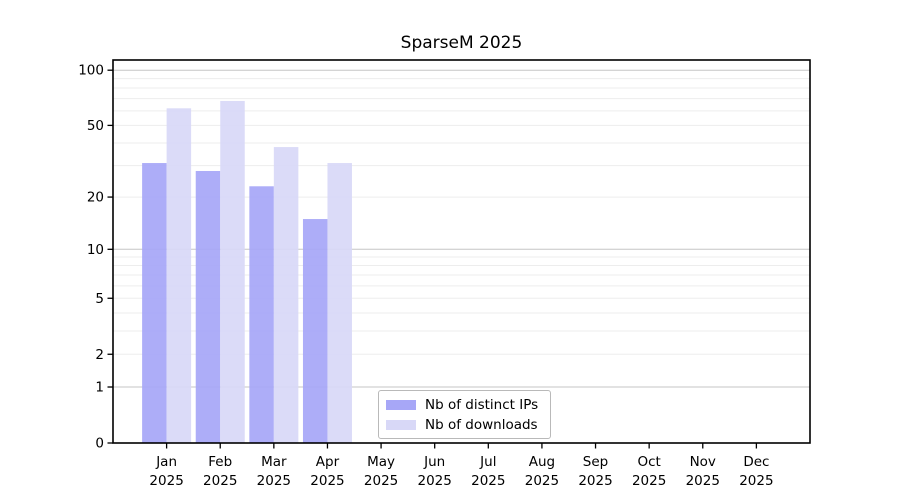 The image size is (900, 500). Describe the element at coordinates (99, 388) in the screenshot. I see `y-tick-label: 1` at that location.